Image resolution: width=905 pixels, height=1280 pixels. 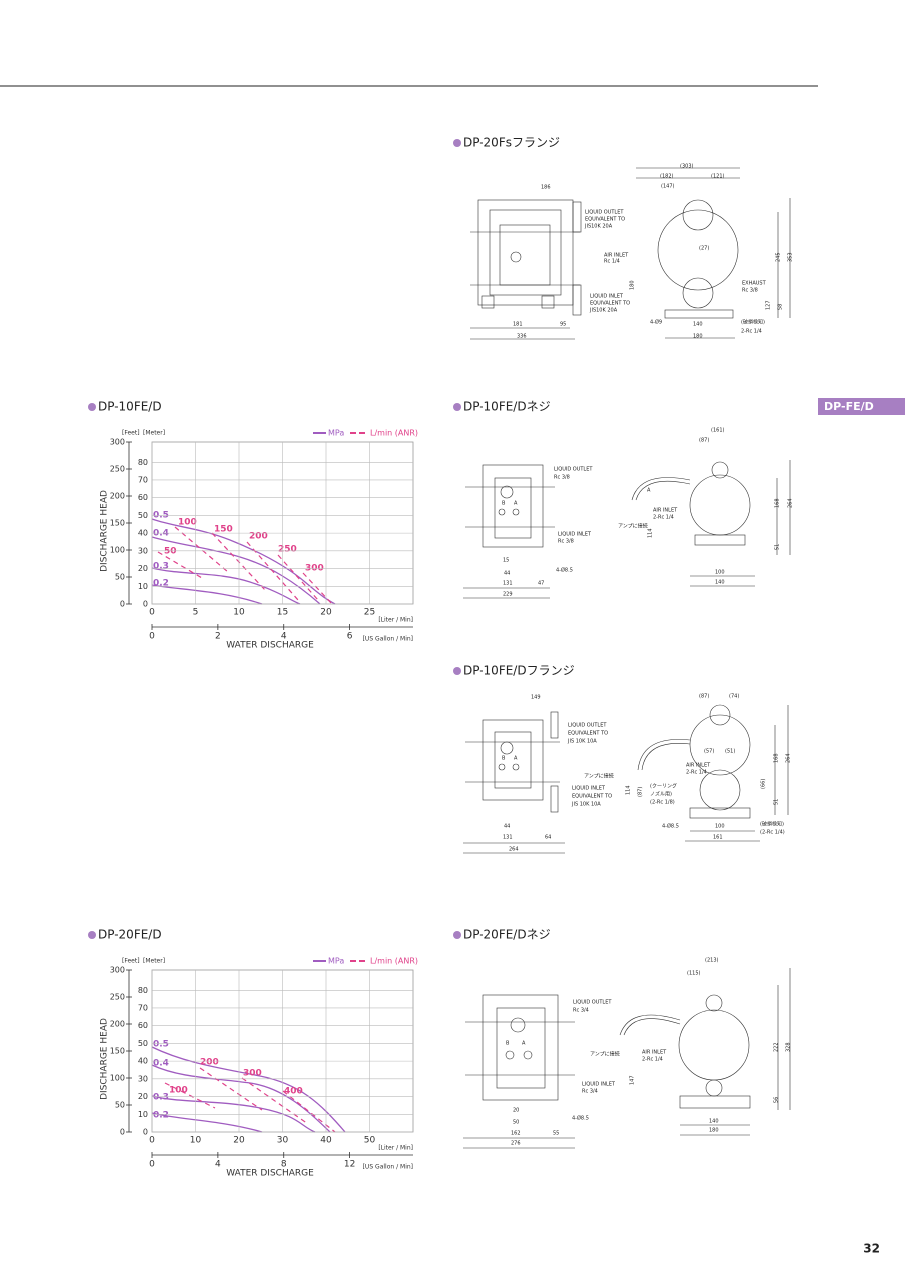 I want to click on dimension: 162, so click(x=516, y=1134).